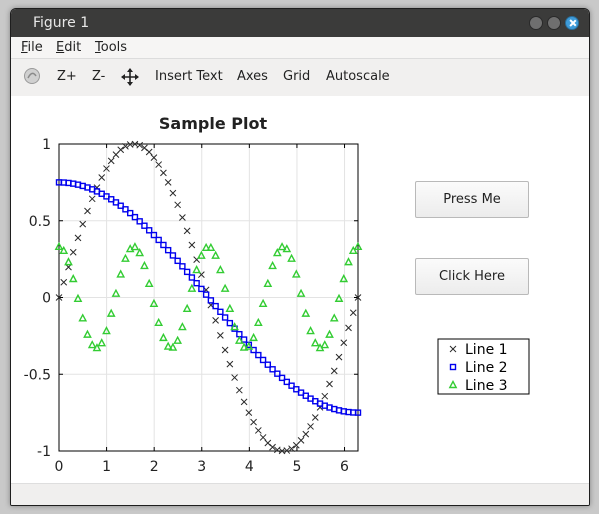 The image size is (599, 514). Describe the element at coordinates (472, 276) in the screenshot. I see `click-here-button: Click Here` at that location.